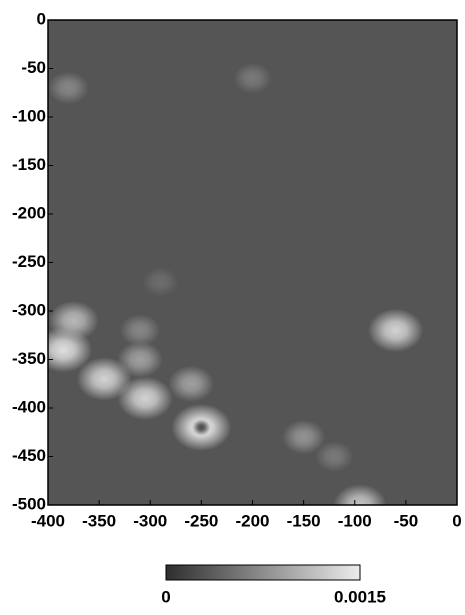 The image size is (465, 615). Describe the element at coordinates (406, 520) in the screenshot. I see `x-tick-label: -50` at that location.